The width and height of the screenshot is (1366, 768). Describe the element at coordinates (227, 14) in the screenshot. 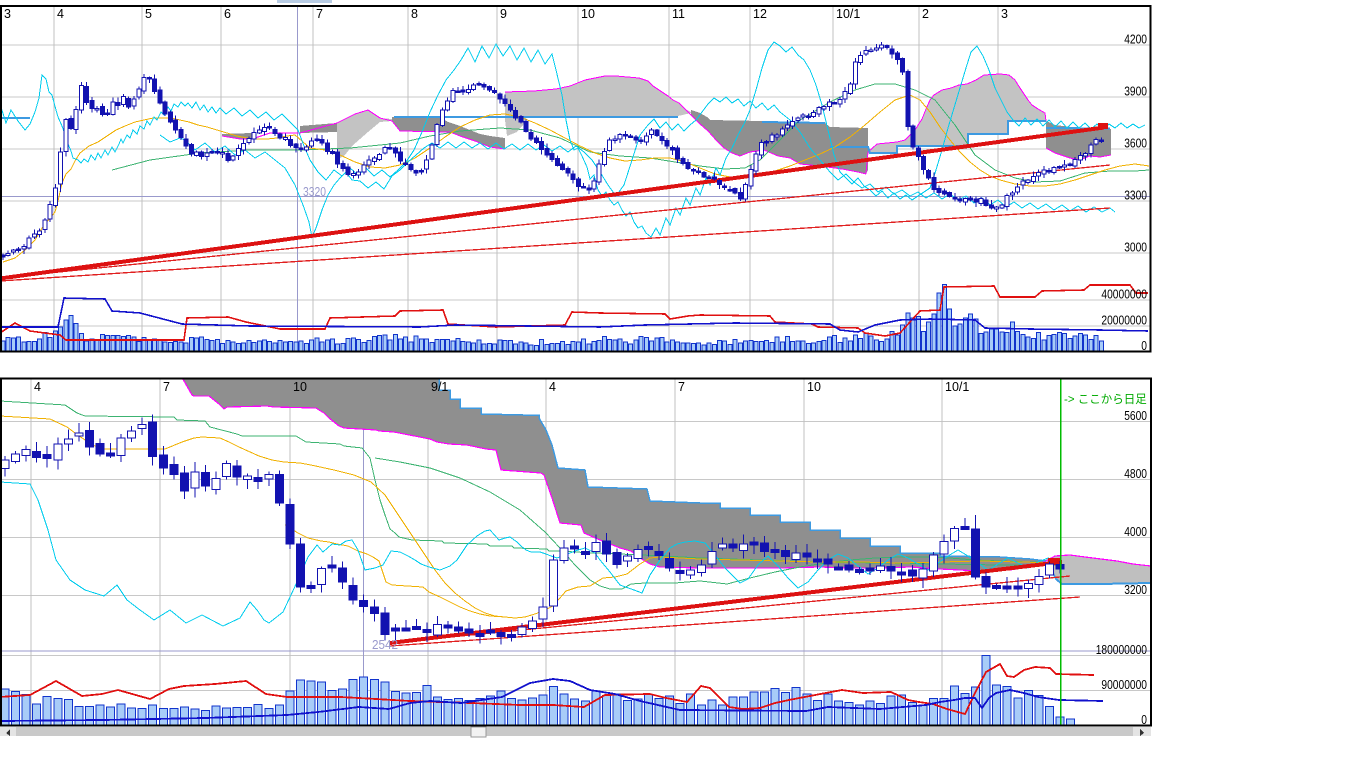

I see `svg-text: 6` at that location.